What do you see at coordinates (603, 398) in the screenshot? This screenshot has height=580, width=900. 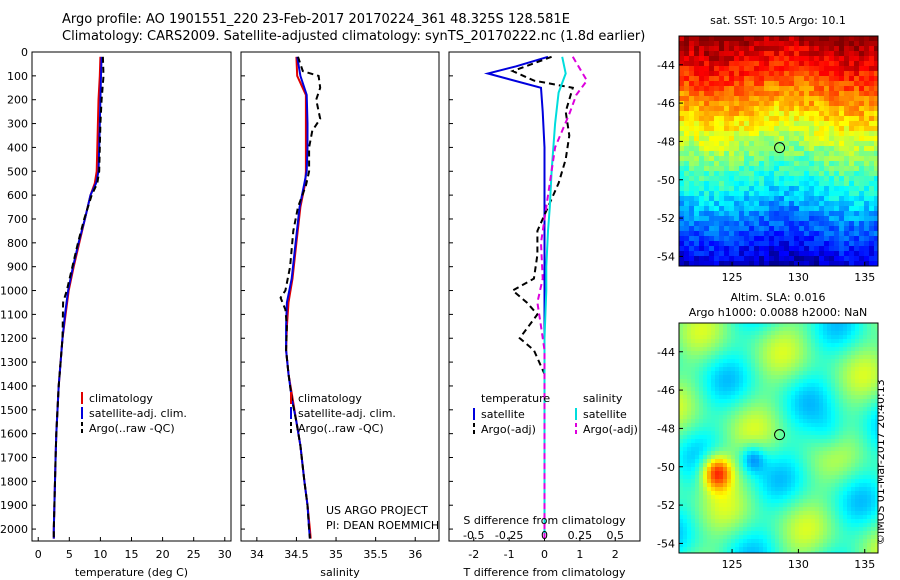 I see `legend-title-salinity: salinity` at bounding box center [603, 398].